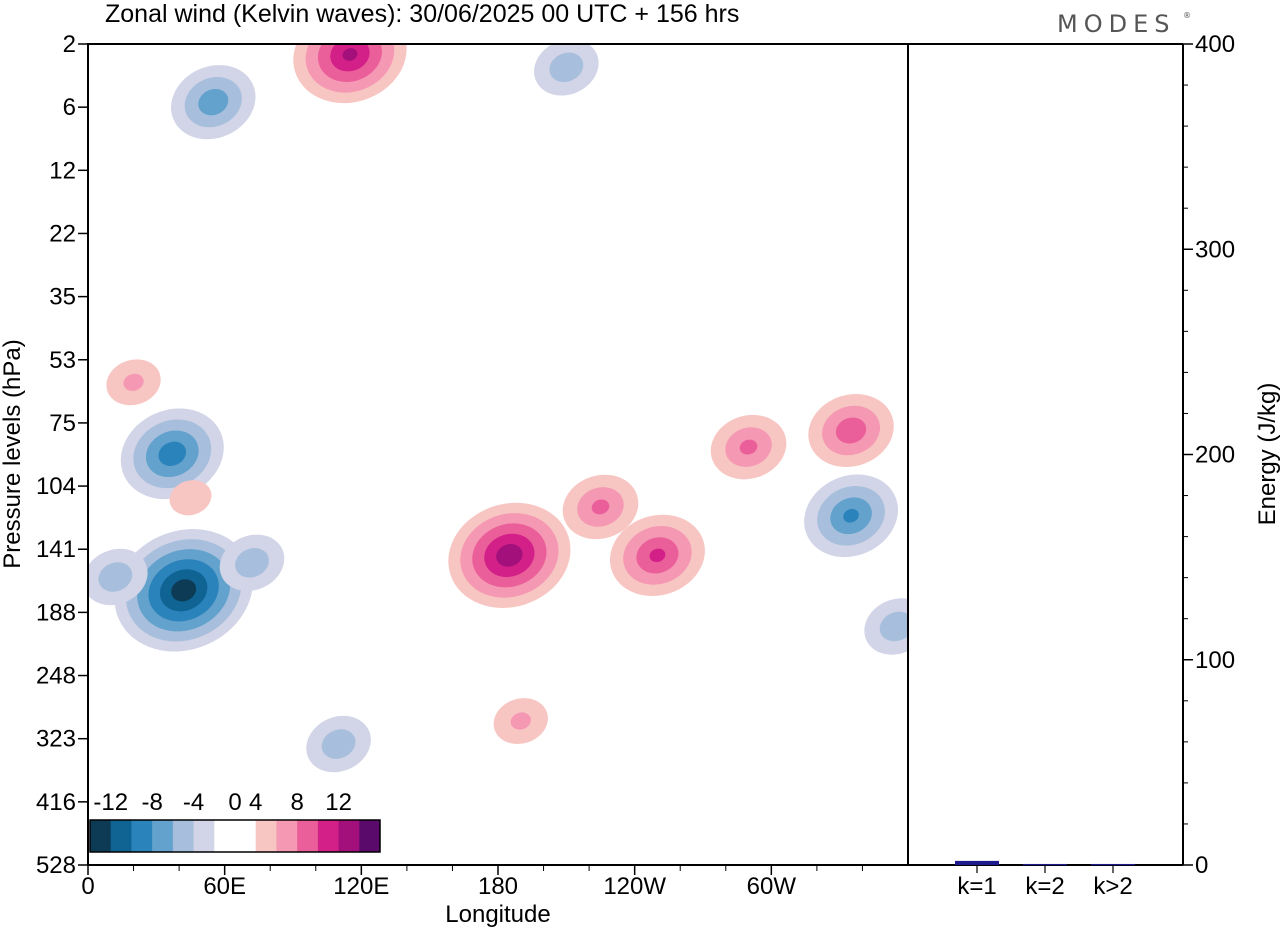 The height and width of the screenshot is (930, 1280). I want to click on y-tick-label: 416, so click(56, 802).